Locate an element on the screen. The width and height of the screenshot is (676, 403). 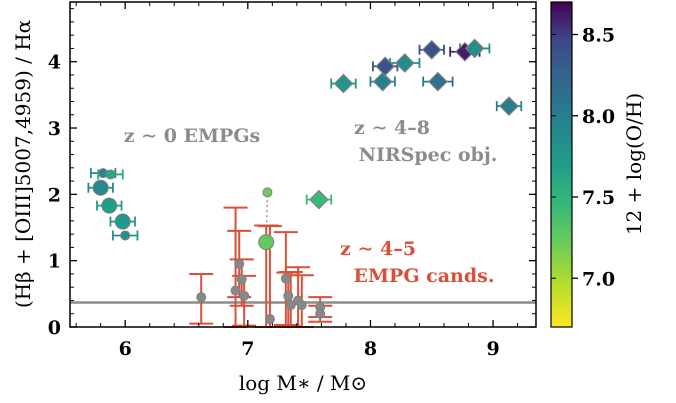
y-axis-title: (Hβ + [OIII]5007,4959) / Hα is located at coordinates (23, 164).